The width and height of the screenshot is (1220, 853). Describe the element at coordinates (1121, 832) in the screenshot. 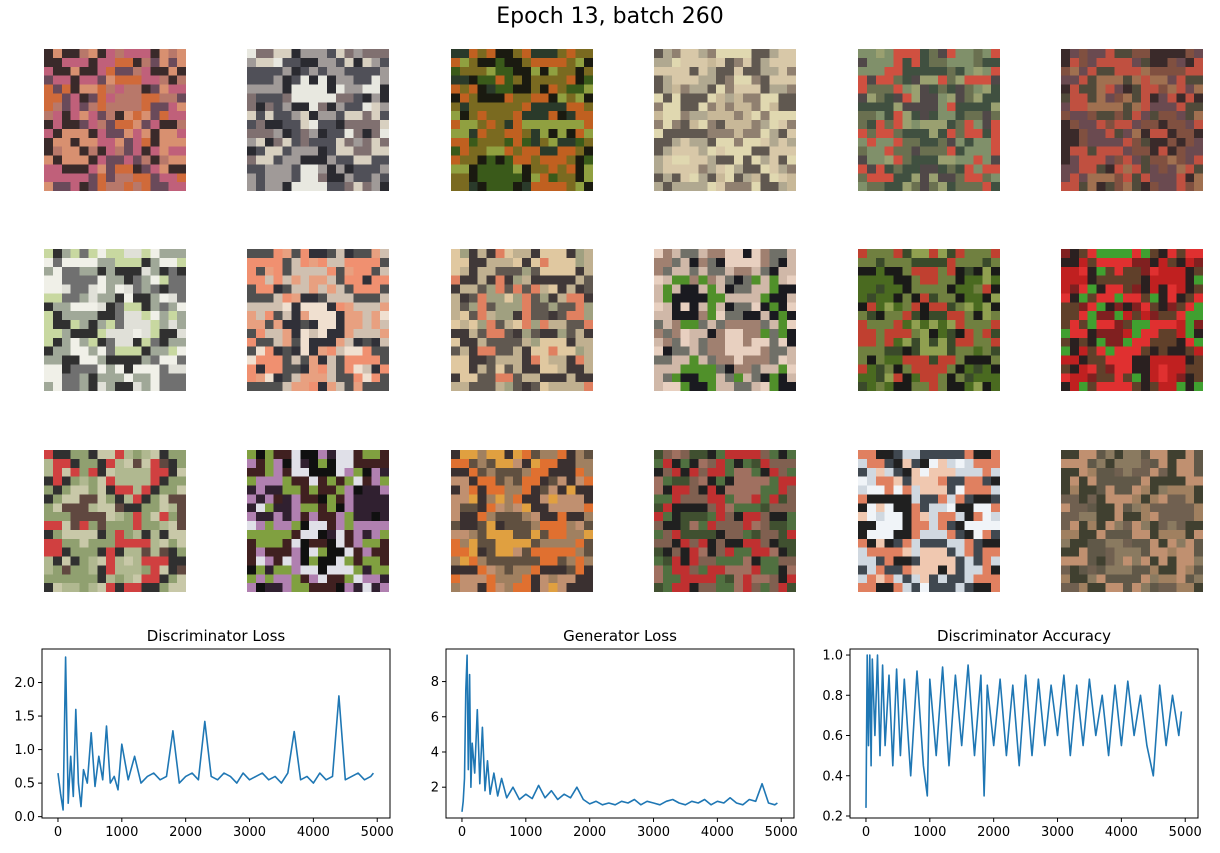

I see `discriminator-accuracy-x-tick-label: 4000` at that location.